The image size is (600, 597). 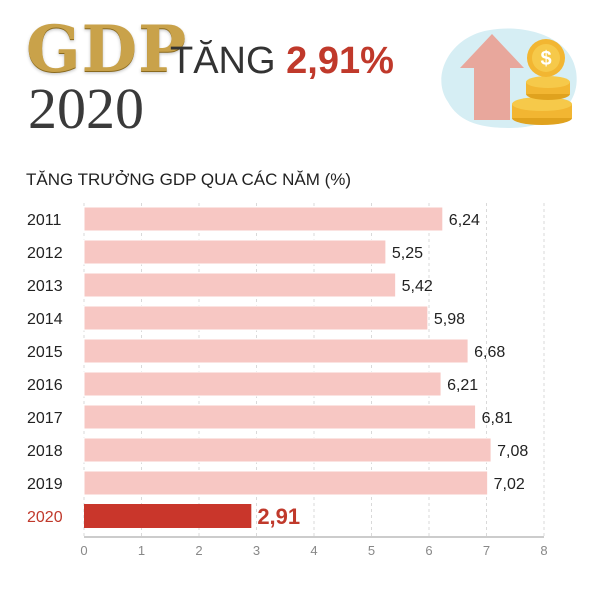 What do you see at coordinates (371, 550) in the screenshot?
I see `x-tick-label: 5` at bounding box center [371, 550].